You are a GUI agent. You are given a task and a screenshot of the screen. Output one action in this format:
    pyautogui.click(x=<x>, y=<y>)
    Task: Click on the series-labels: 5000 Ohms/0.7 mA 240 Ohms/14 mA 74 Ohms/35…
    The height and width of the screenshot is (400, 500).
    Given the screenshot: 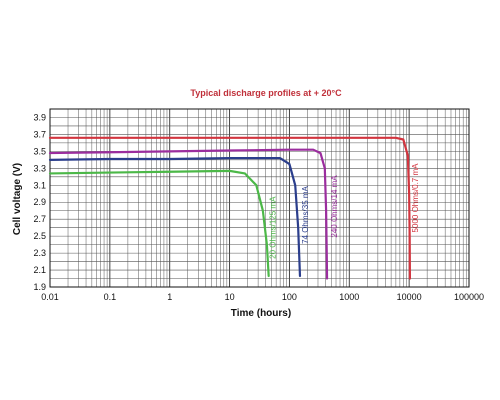 What is the action you would take?
    pyautogui.click(x=344, y=211)
    